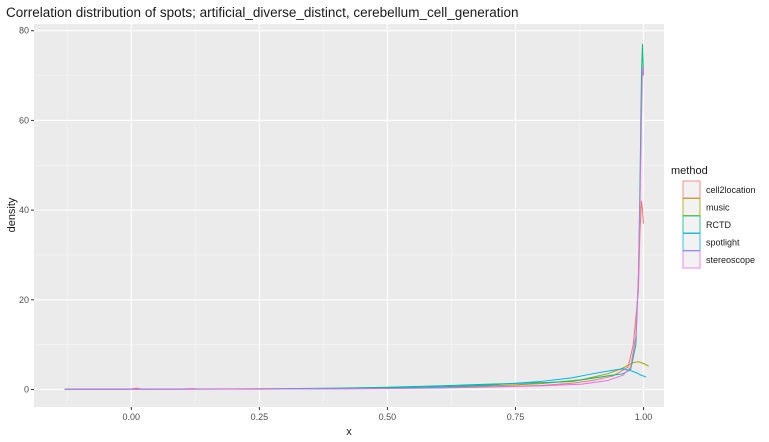 This screenshot has width=769, height=442. What do you see at coordinates (691, 259) in the screenshot?
I see `legend-key-stereoscope` at bounding box center [691, 259].